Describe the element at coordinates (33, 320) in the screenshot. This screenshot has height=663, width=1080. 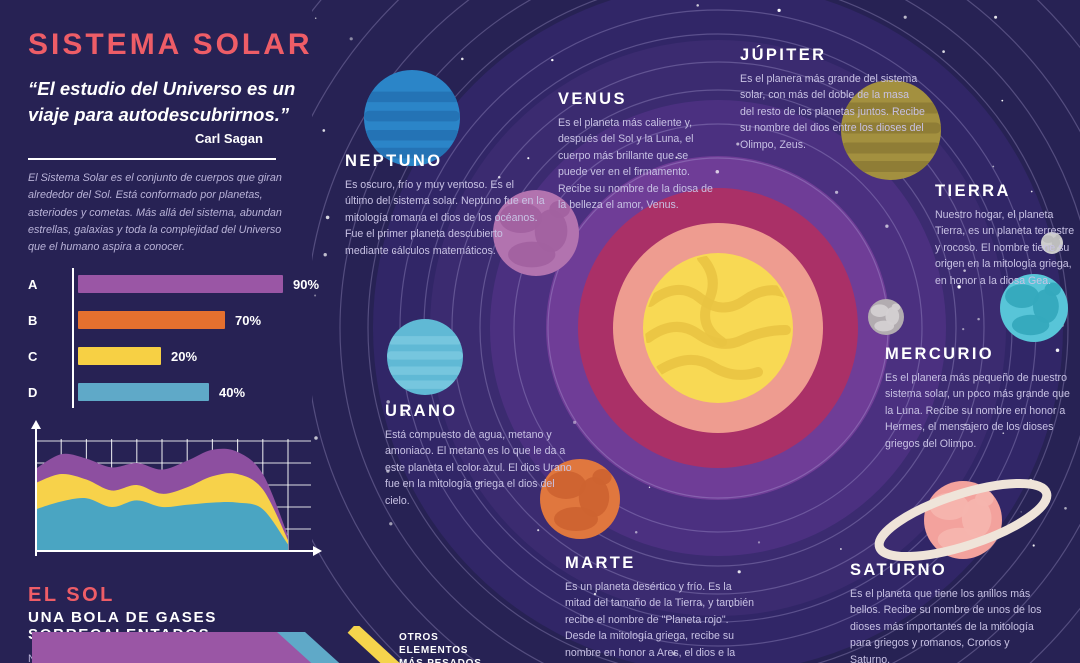
I see `bar-category-label: B` at that location.